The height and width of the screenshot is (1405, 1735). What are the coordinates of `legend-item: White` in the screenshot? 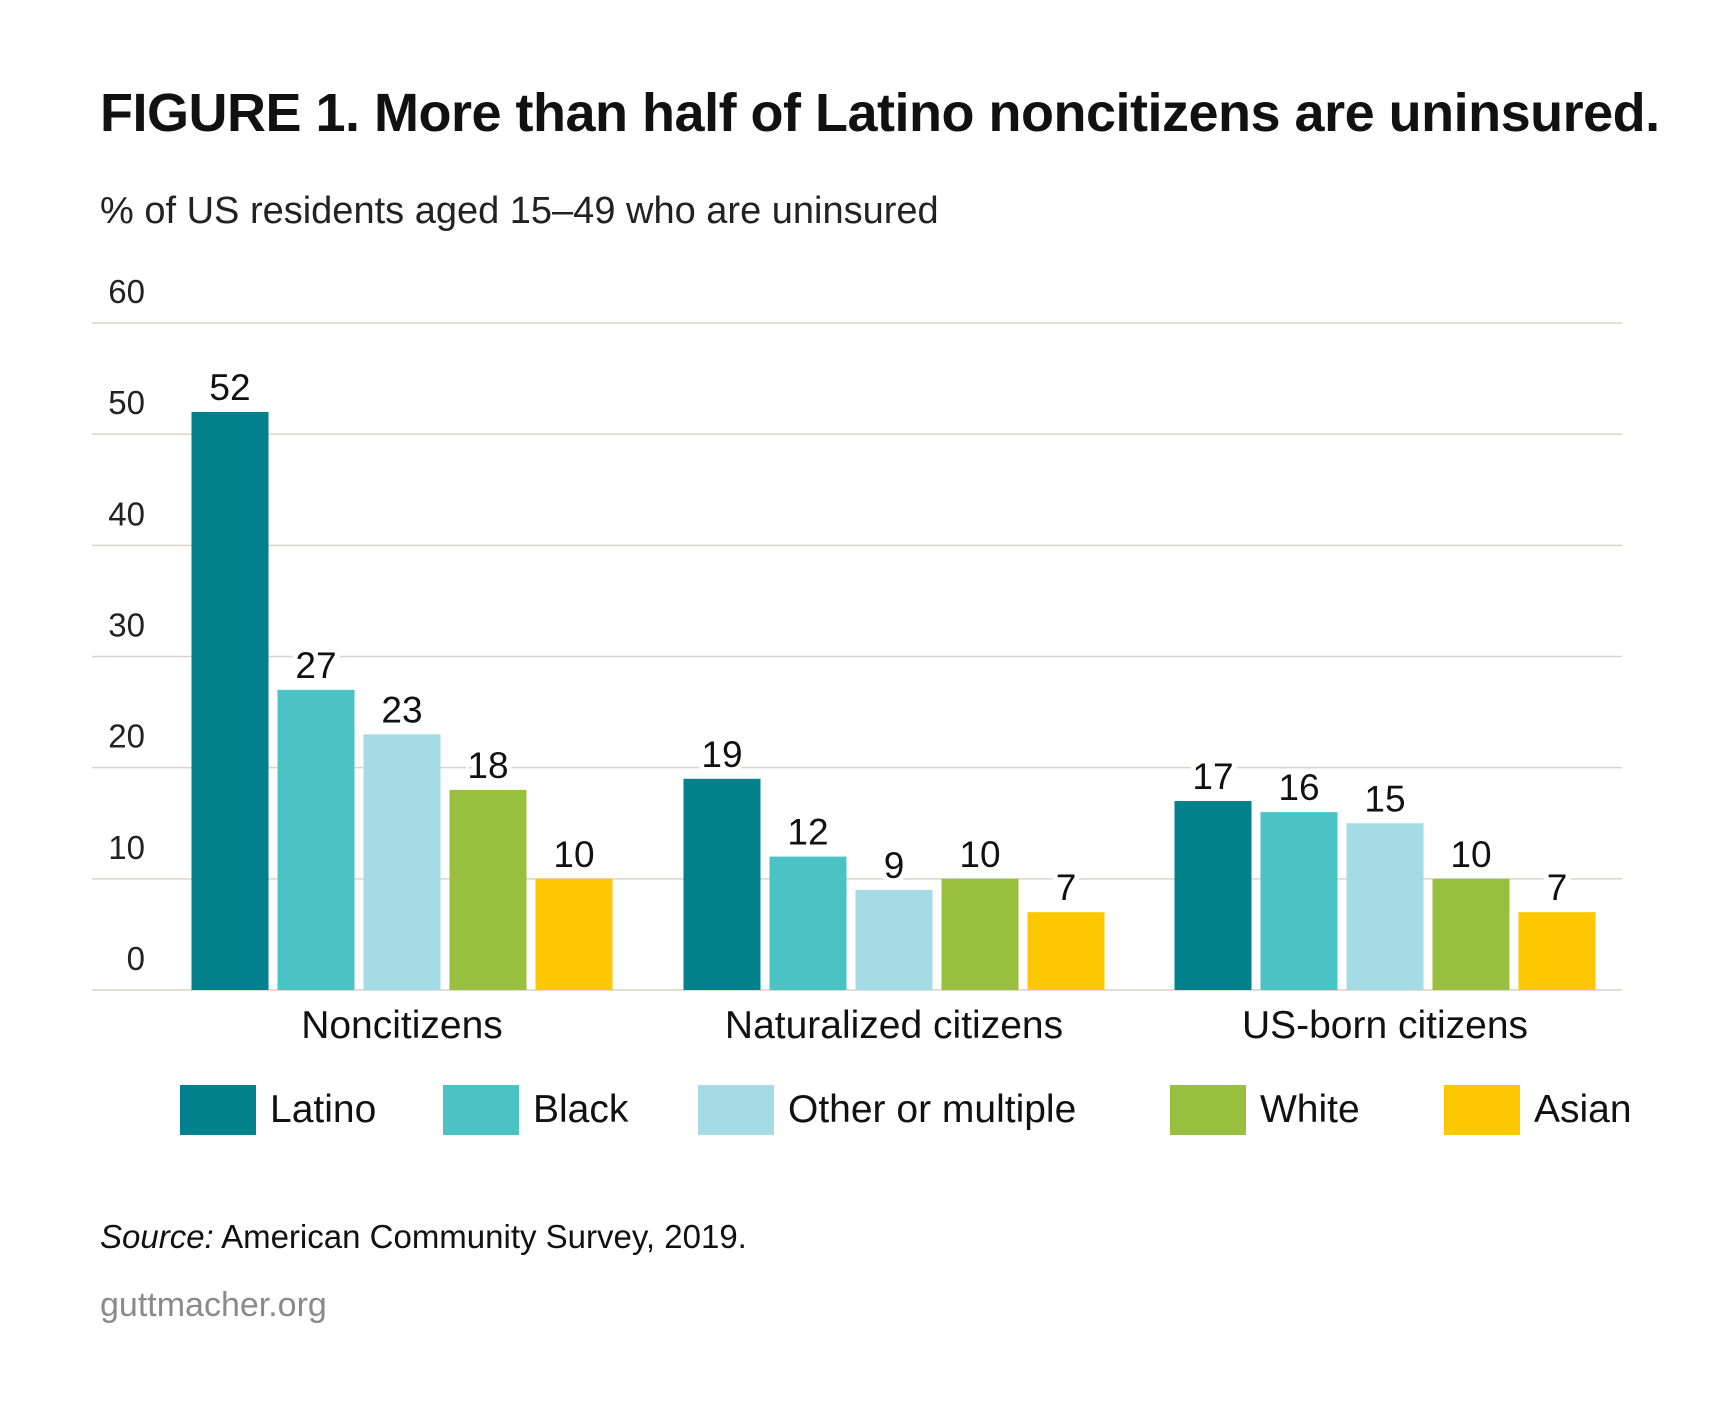 It's located at (1265, 1110).